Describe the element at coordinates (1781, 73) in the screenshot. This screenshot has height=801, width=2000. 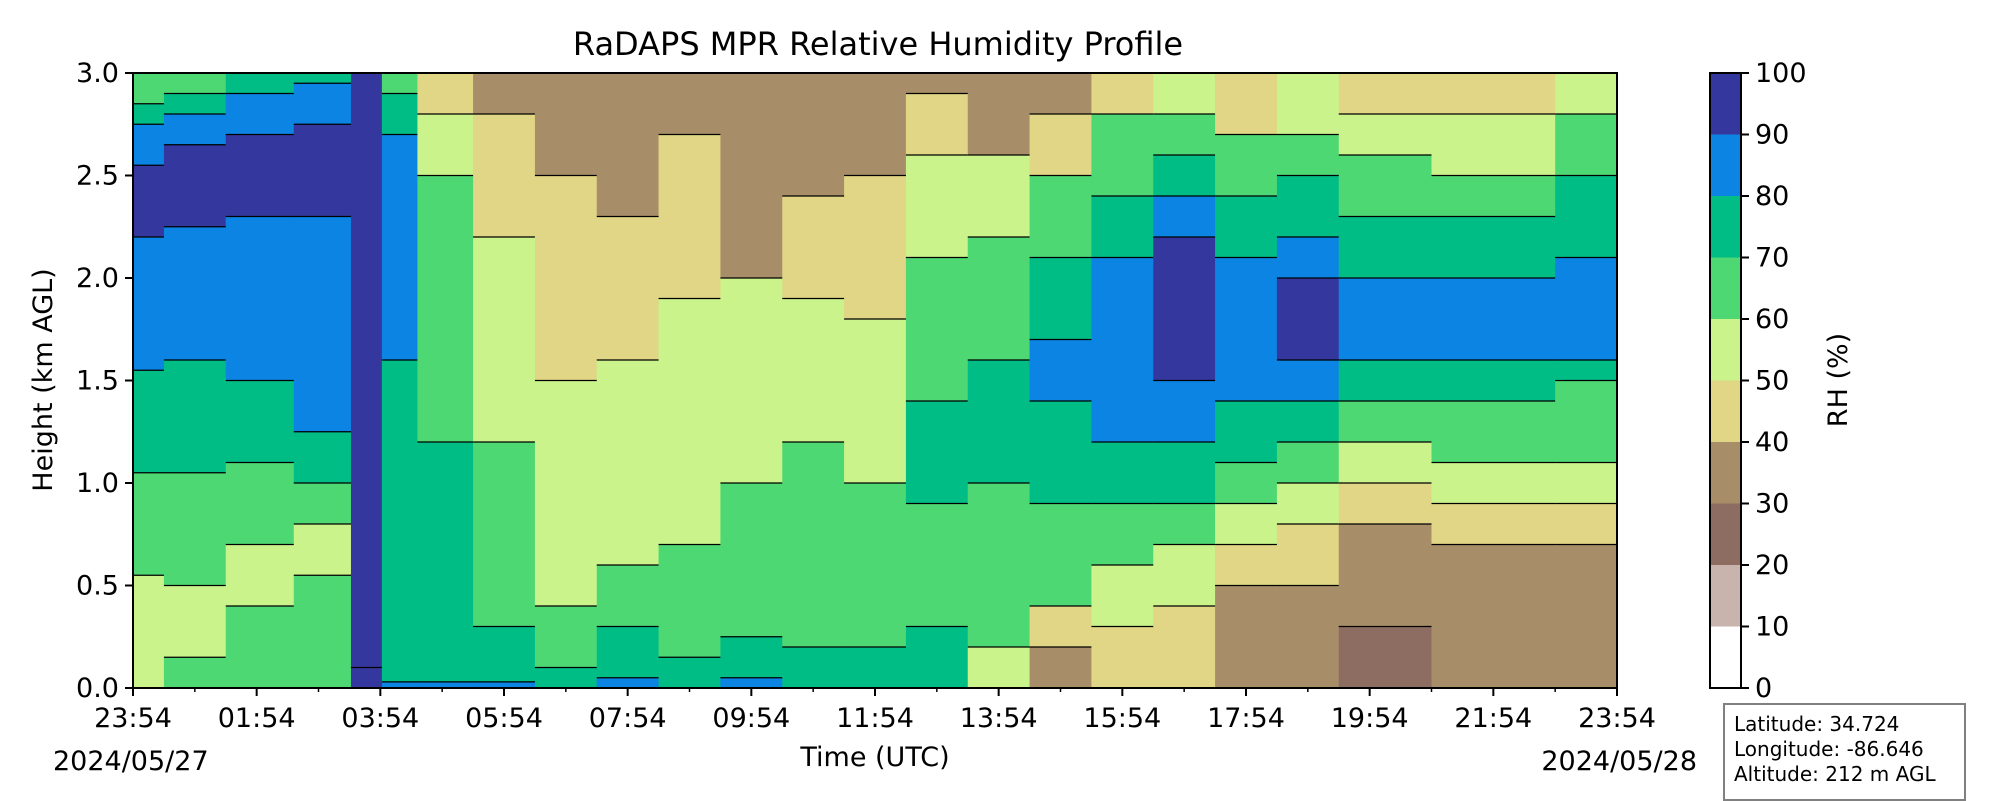
I see `colorbar-tick-label: 100` at that location.